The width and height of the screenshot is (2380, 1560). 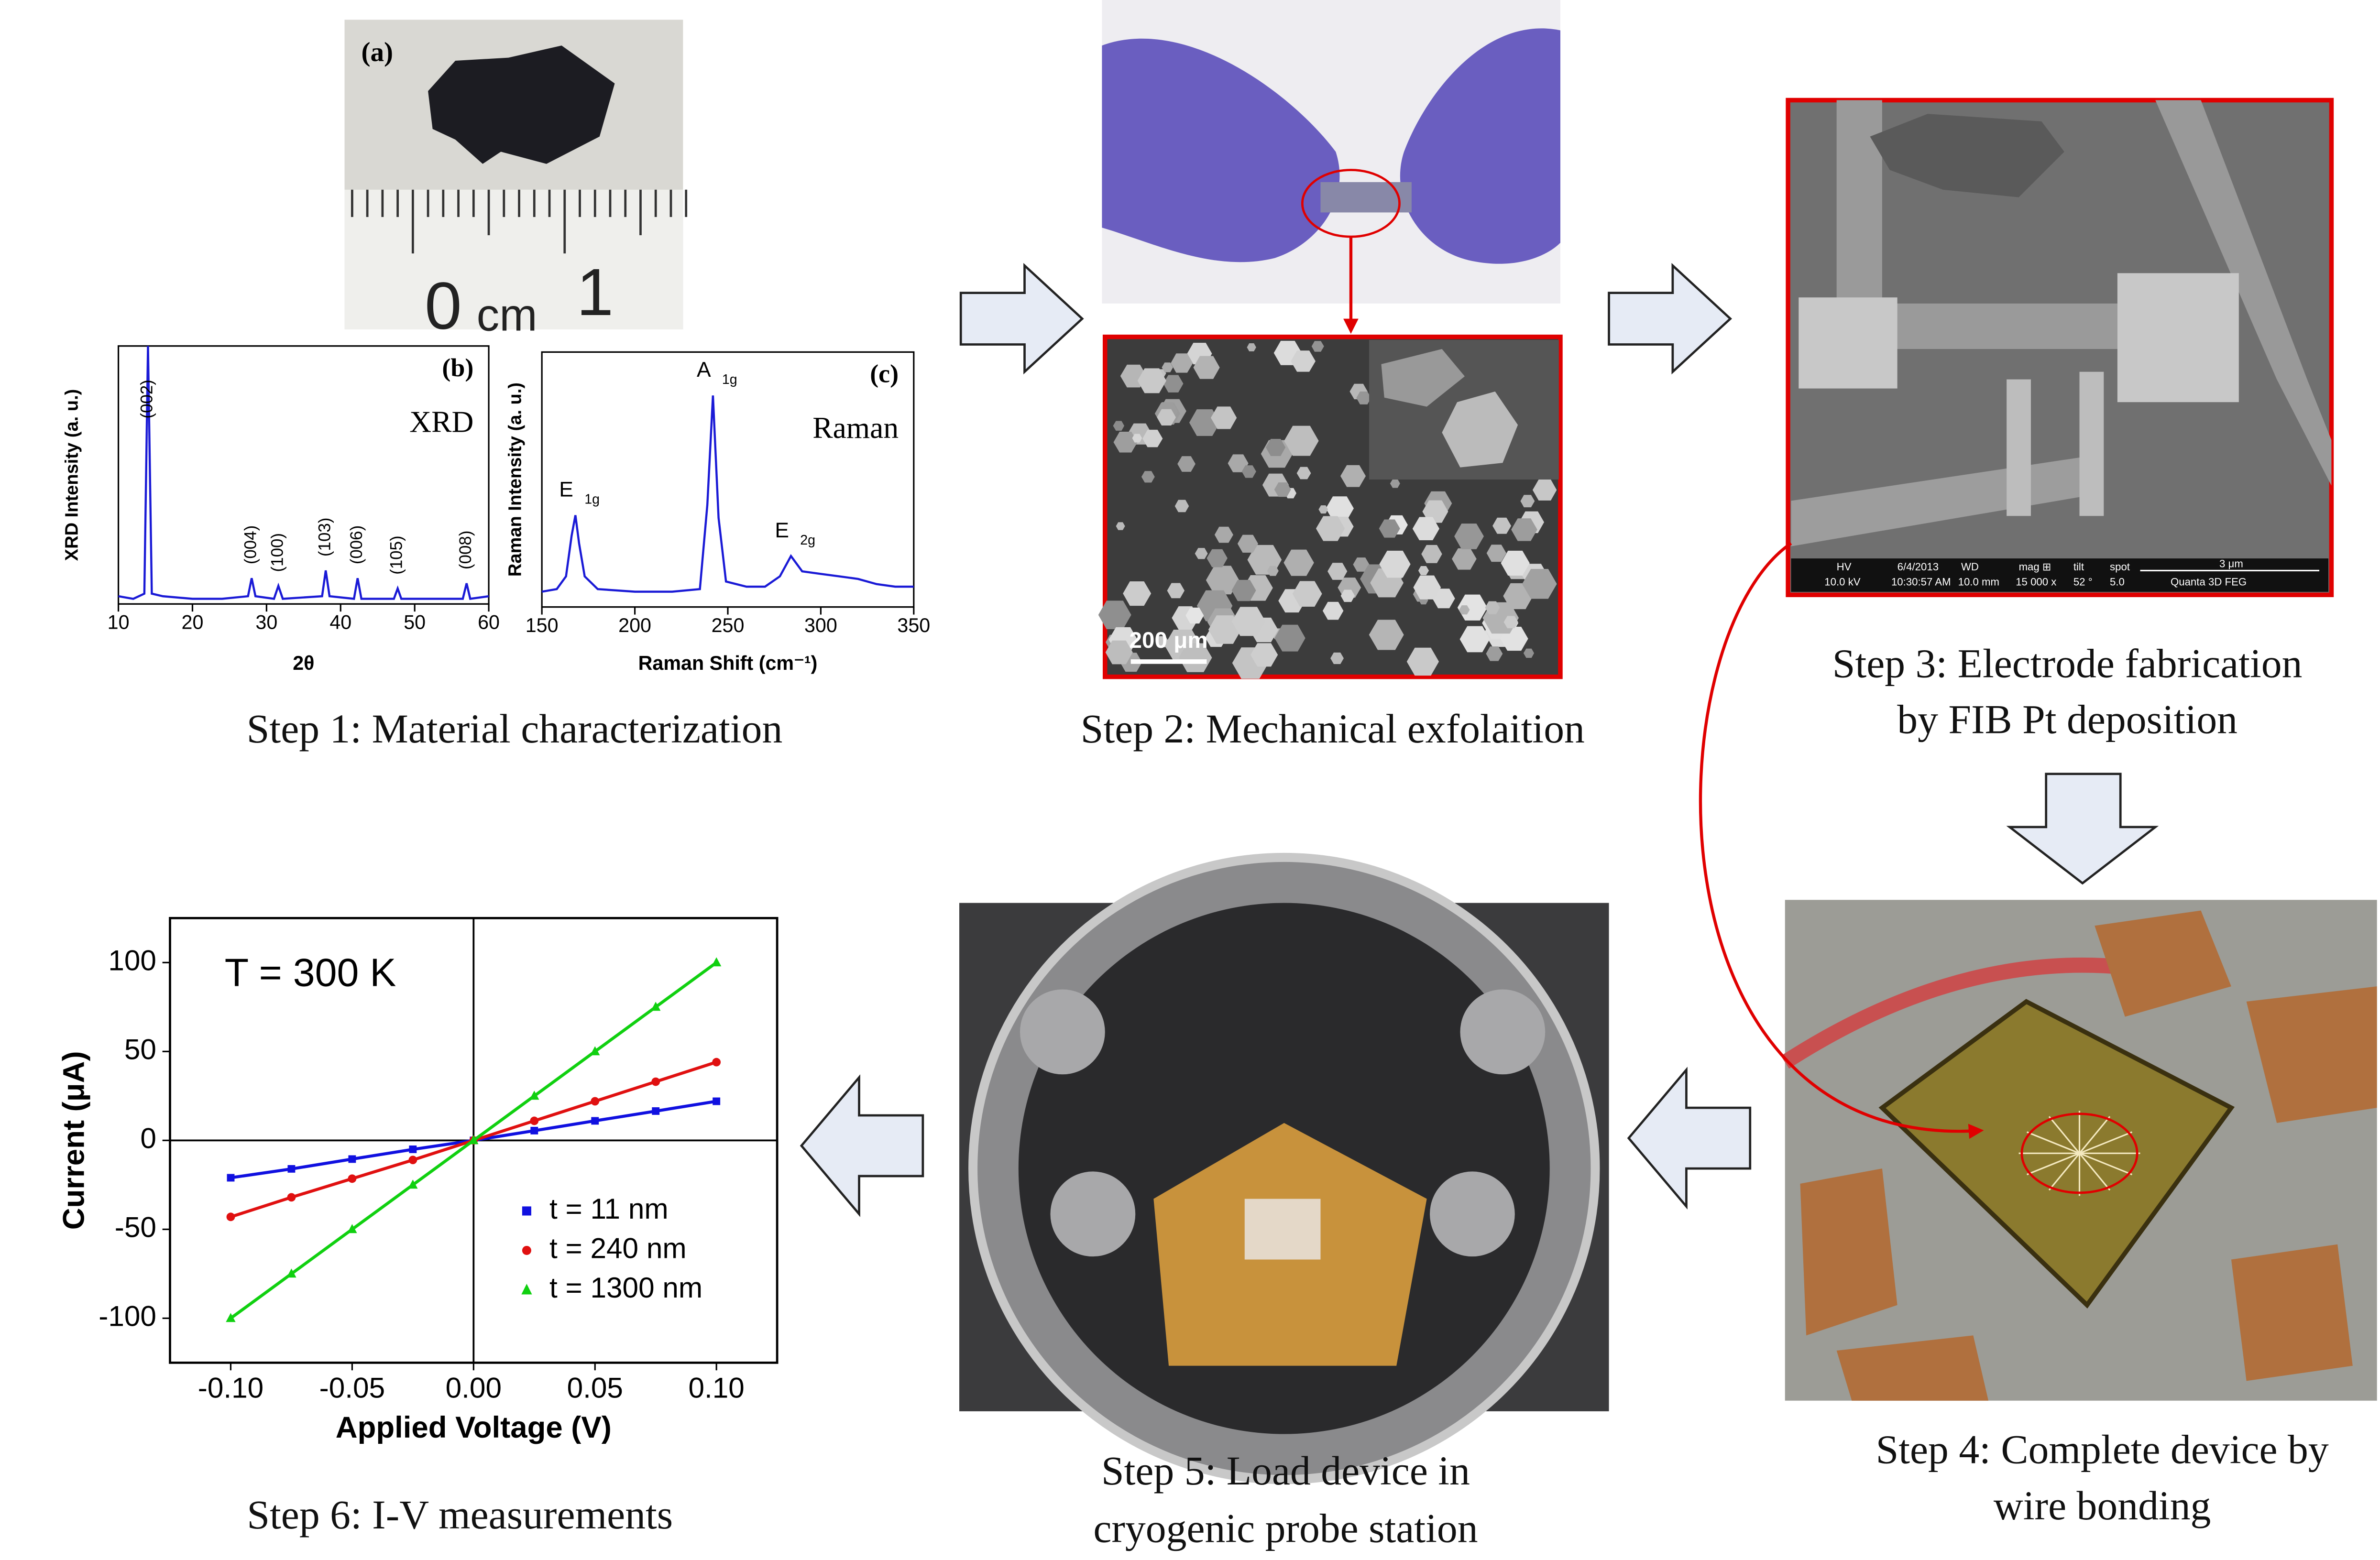 What do you see at coordinates (135, 1227) in the screenshot?
I see `y-tick-label: -50` at bounding box center [135, 1227].